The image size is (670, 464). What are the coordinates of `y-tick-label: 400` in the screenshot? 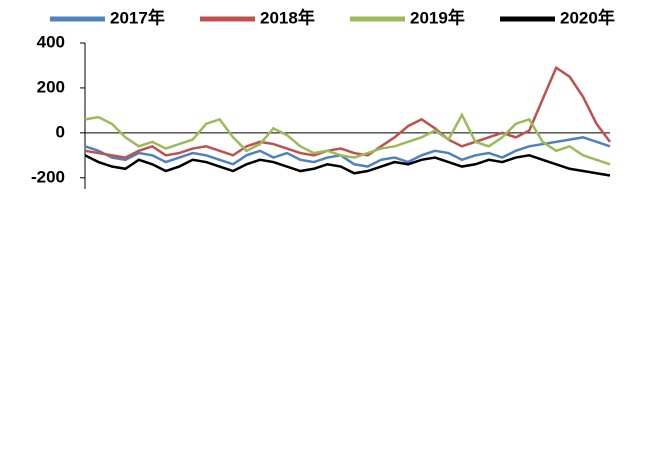 It's located at (51, 41).